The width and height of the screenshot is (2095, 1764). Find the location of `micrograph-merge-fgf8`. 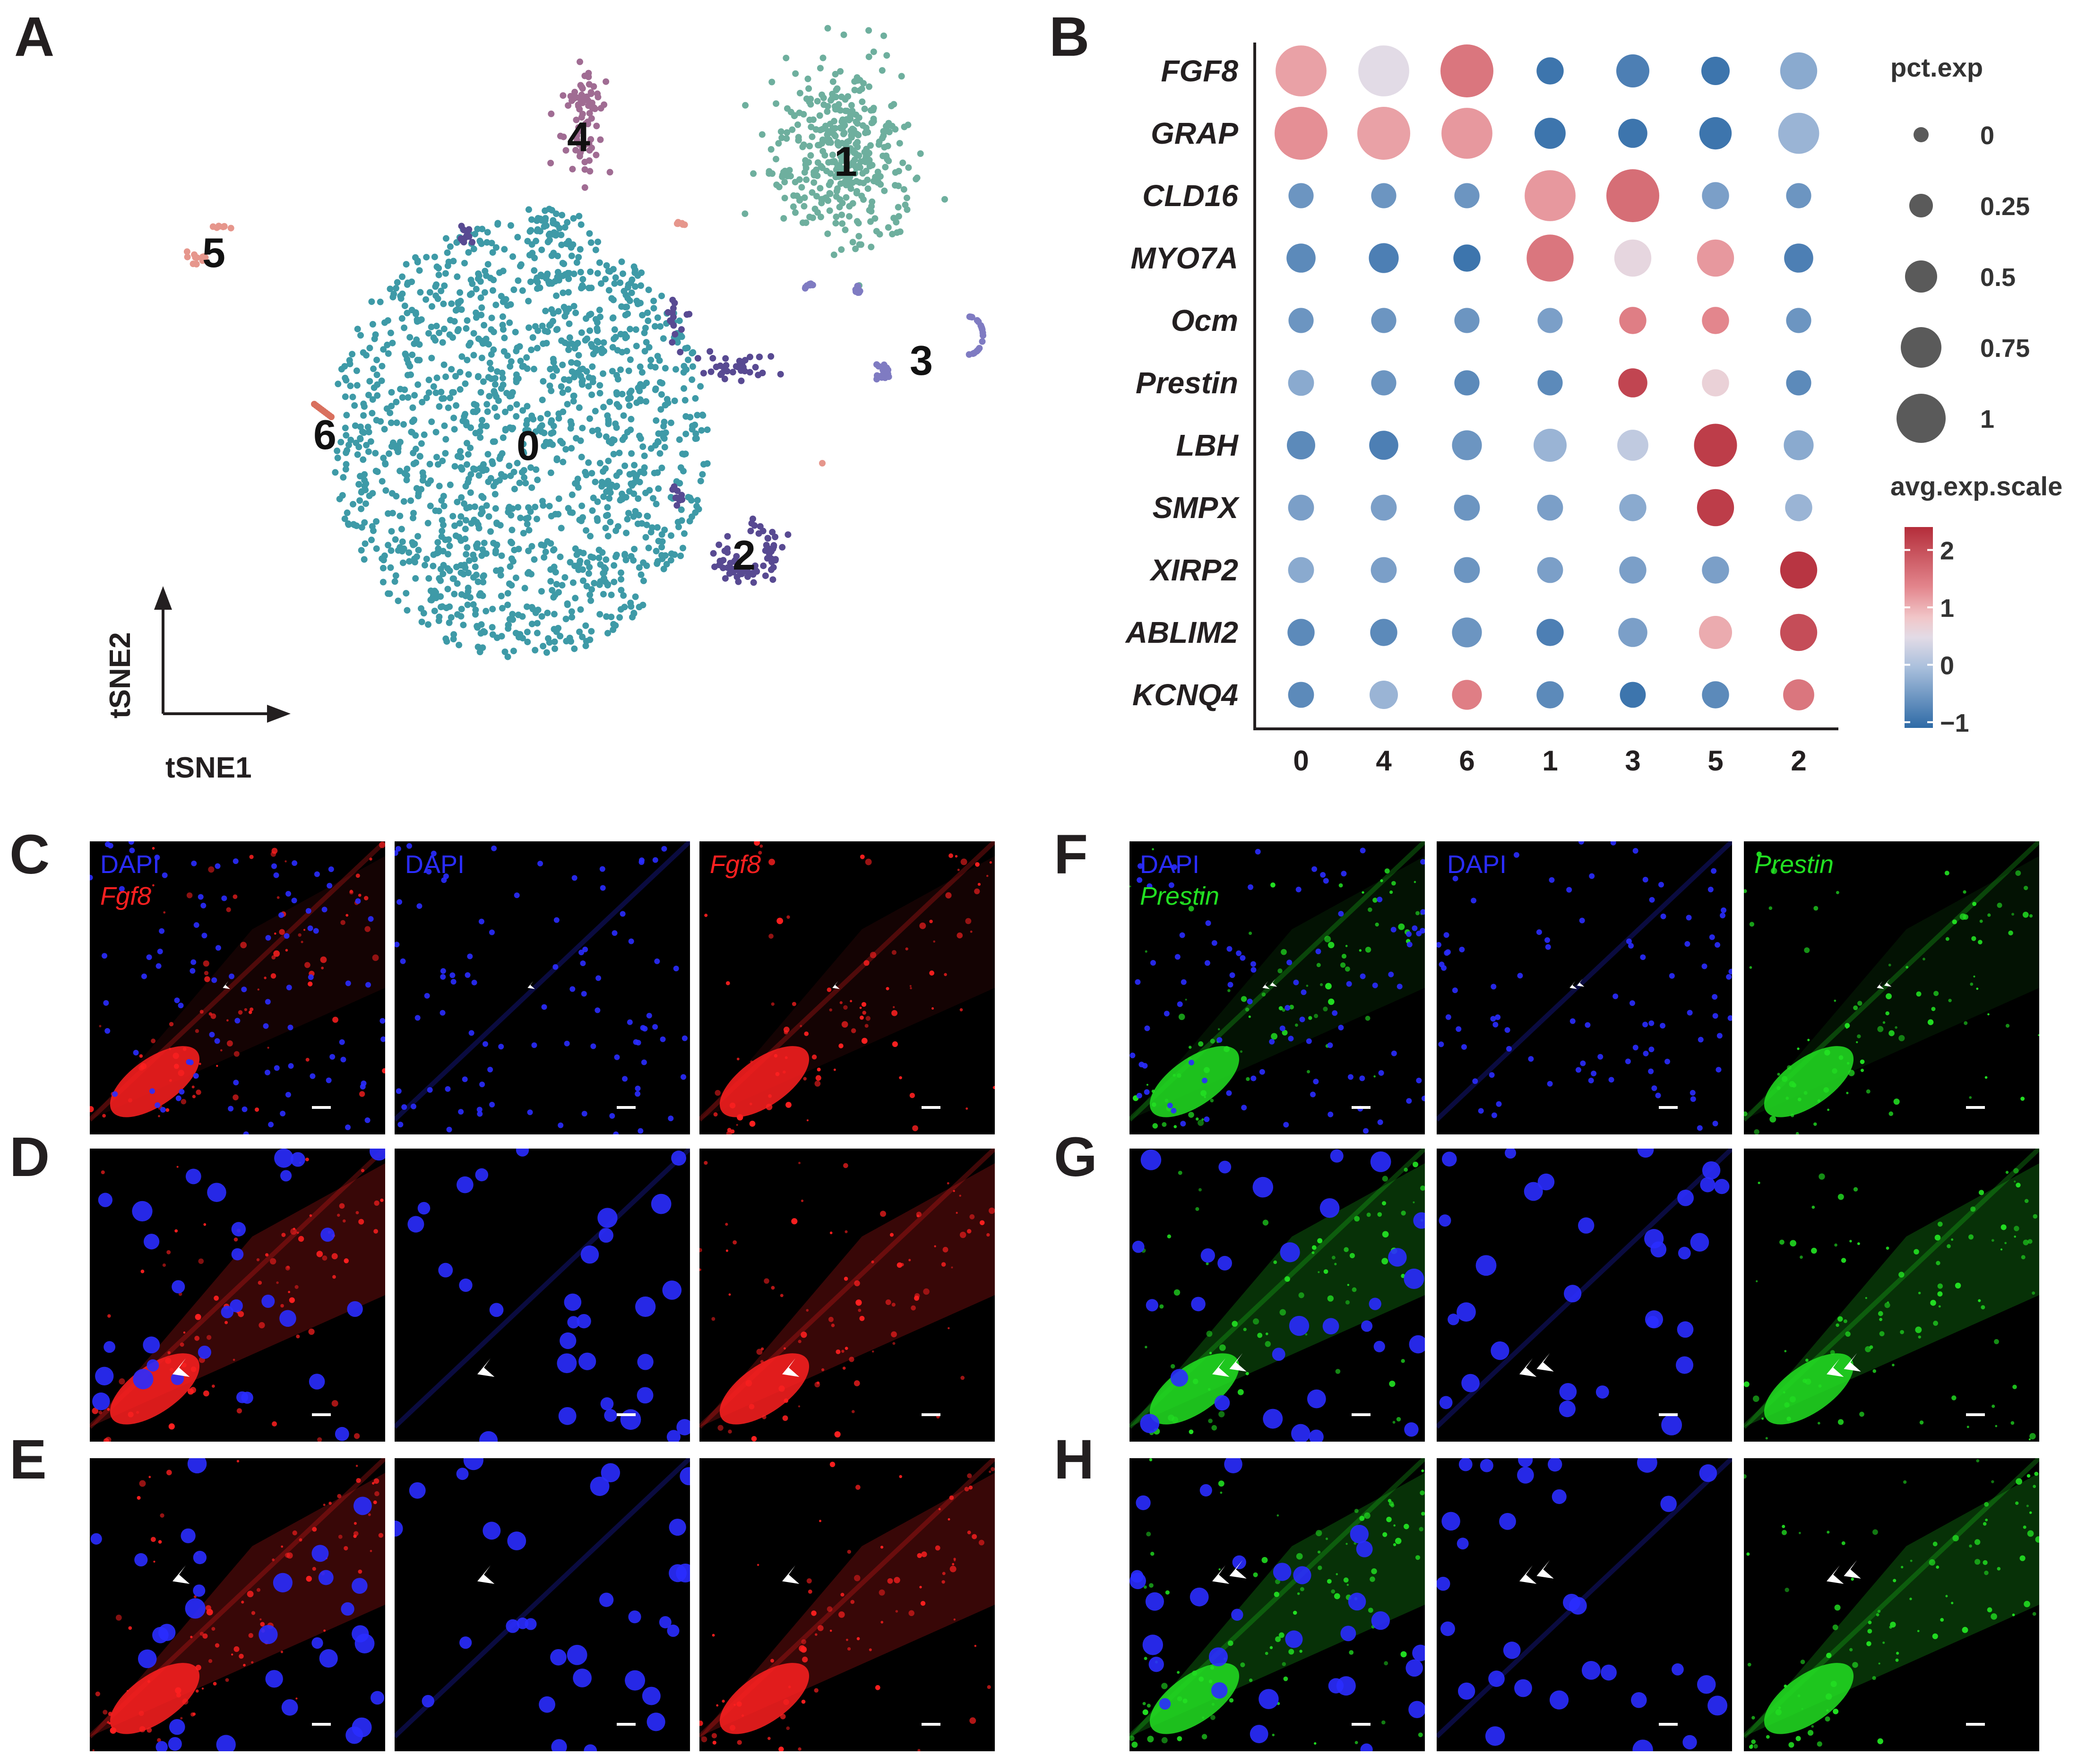

micrograph-merge-fgf8 is located at coordinates (238, 1295).